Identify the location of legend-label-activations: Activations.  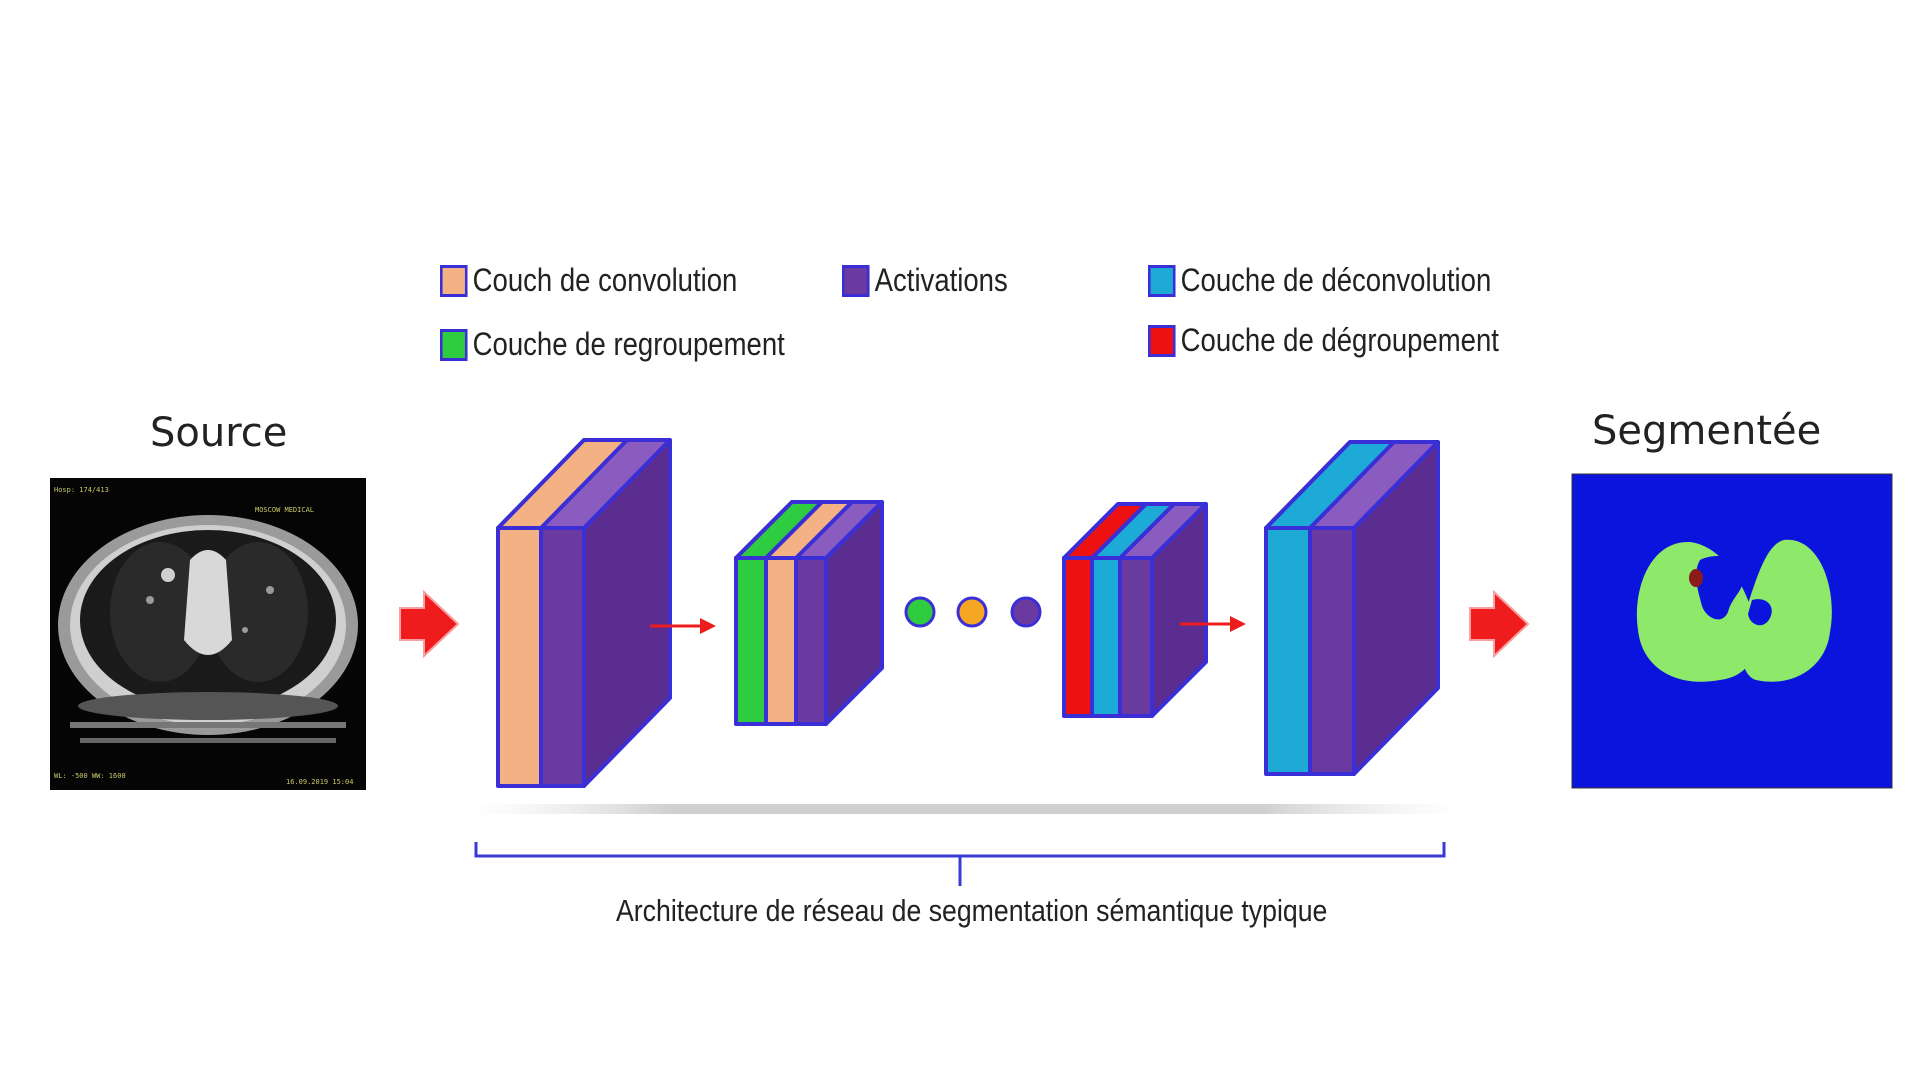
(941, 280).